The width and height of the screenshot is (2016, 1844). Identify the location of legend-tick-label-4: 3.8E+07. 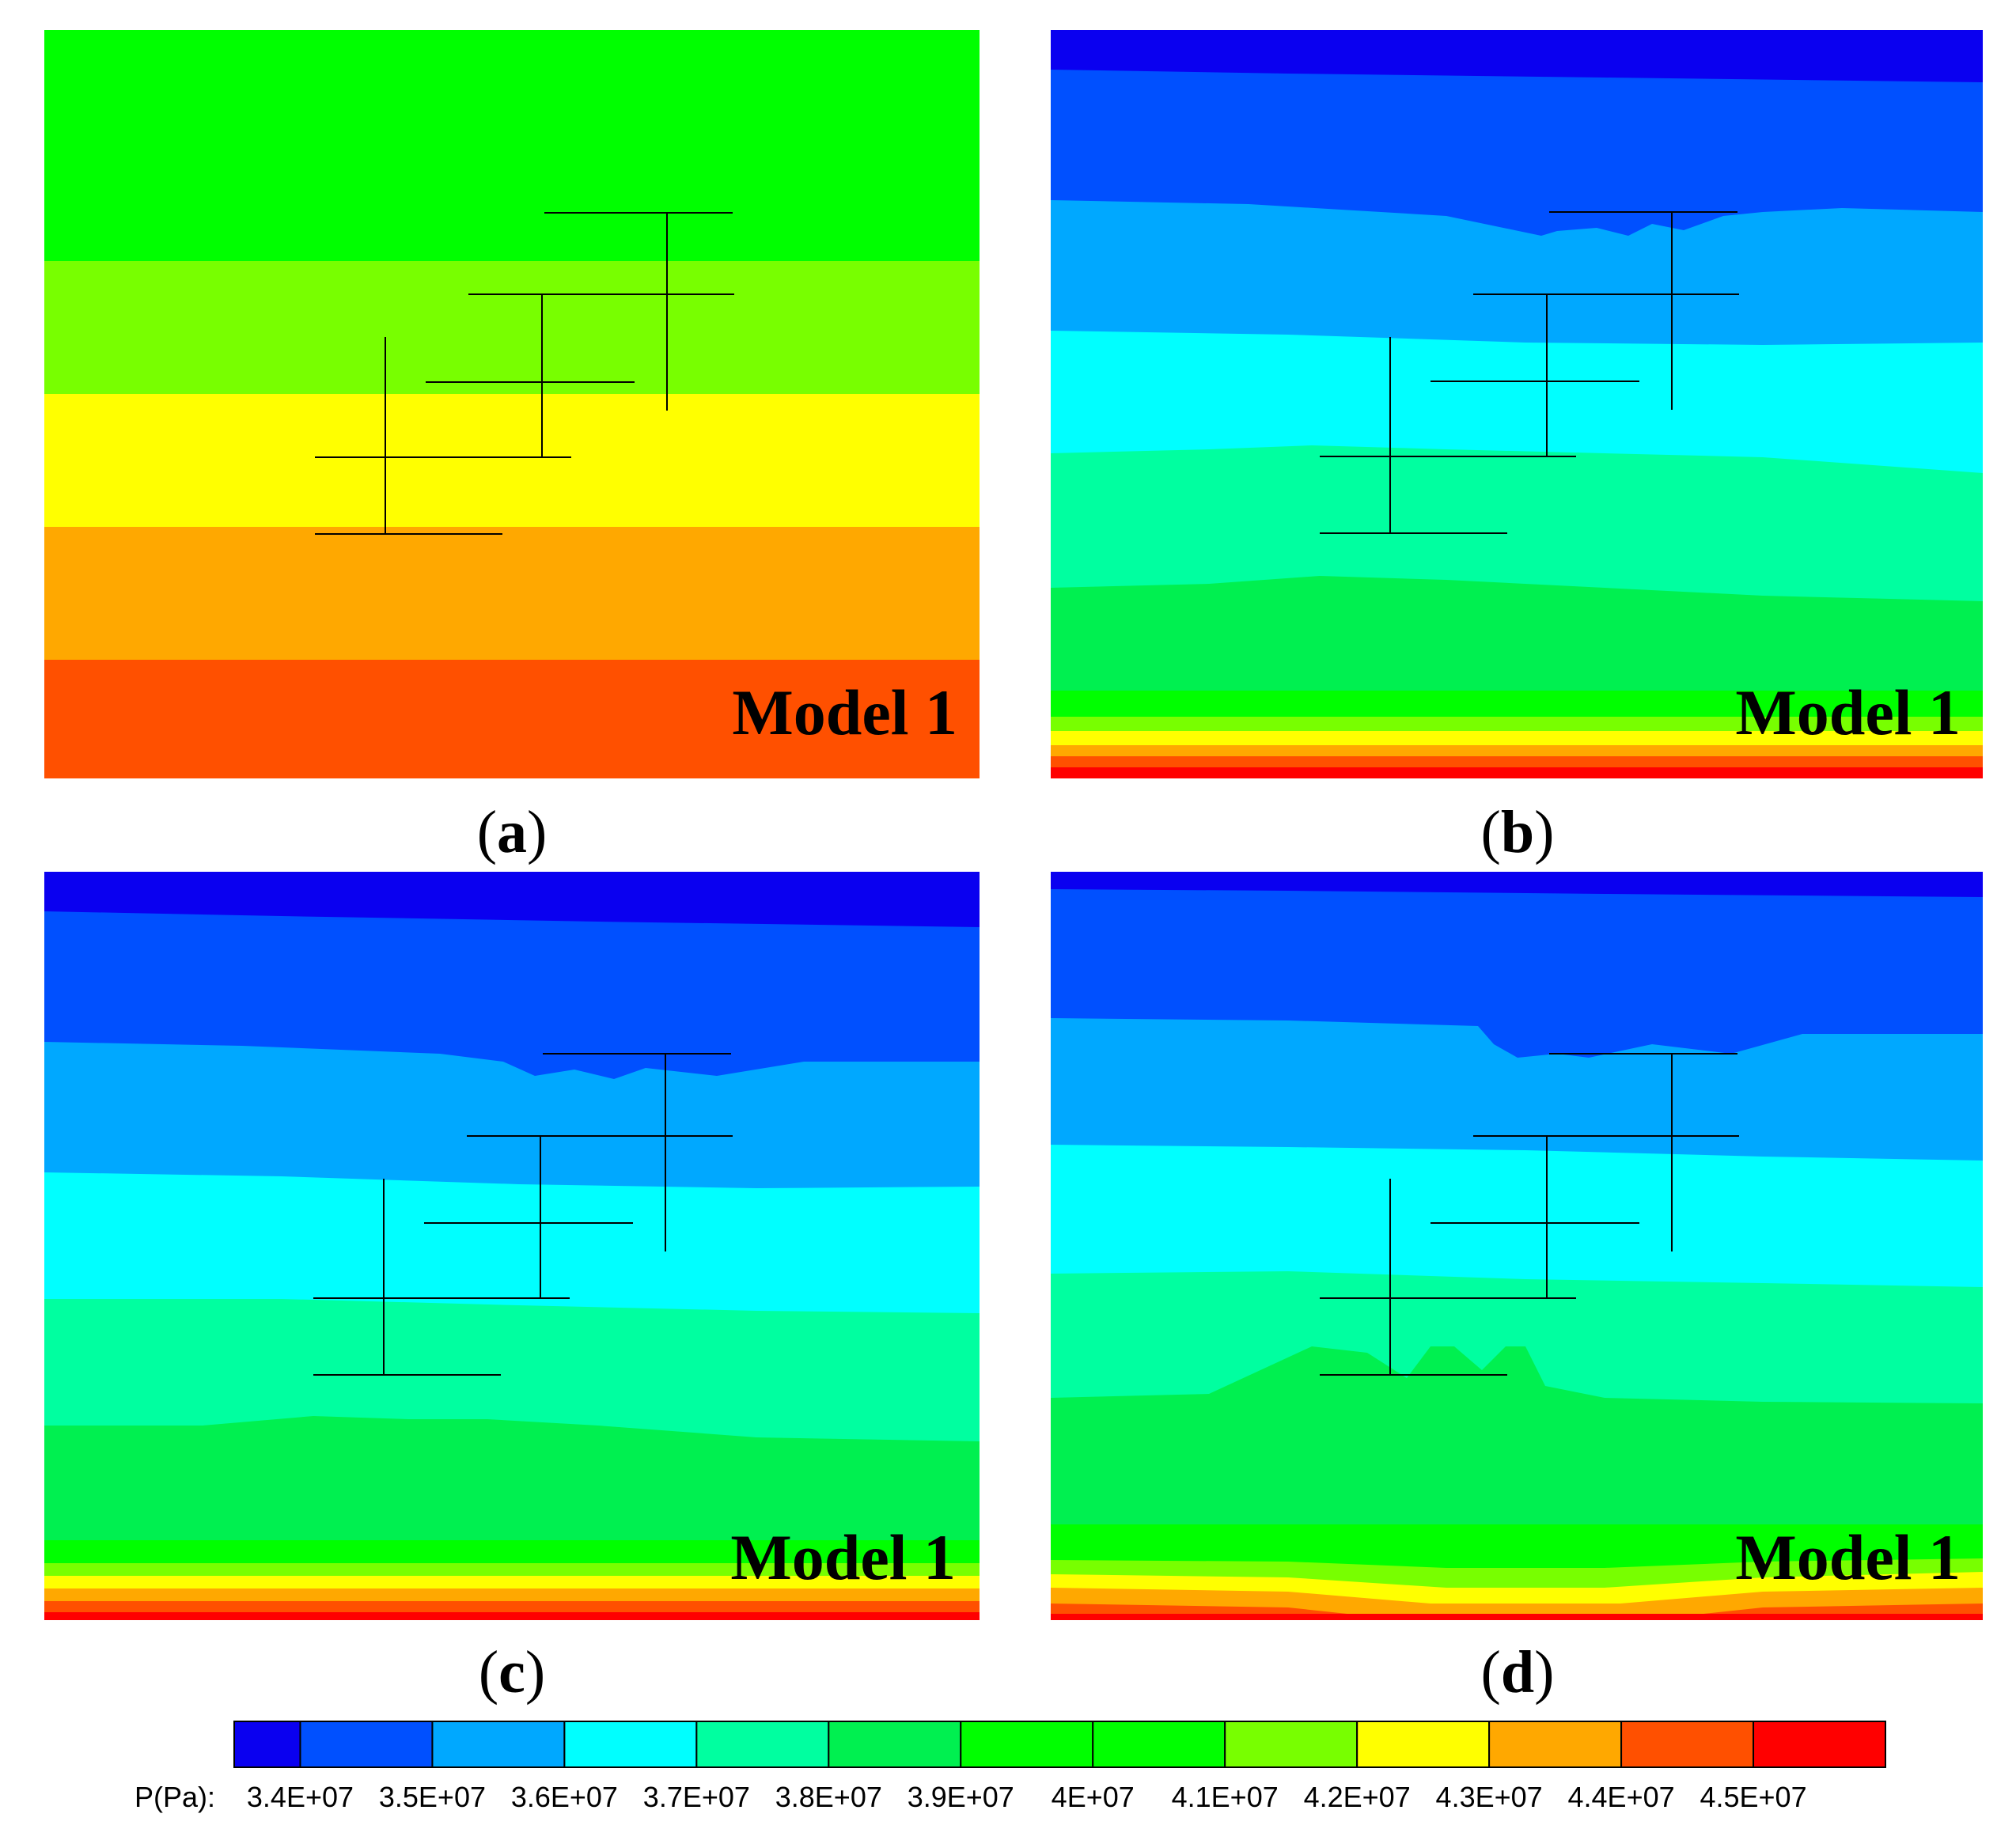
(828, 1797).